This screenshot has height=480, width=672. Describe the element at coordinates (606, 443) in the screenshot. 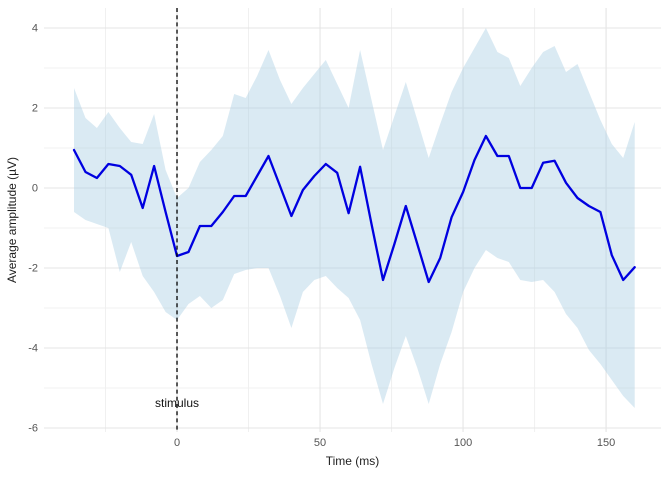

I see `x-tick-label: 150` at that location.